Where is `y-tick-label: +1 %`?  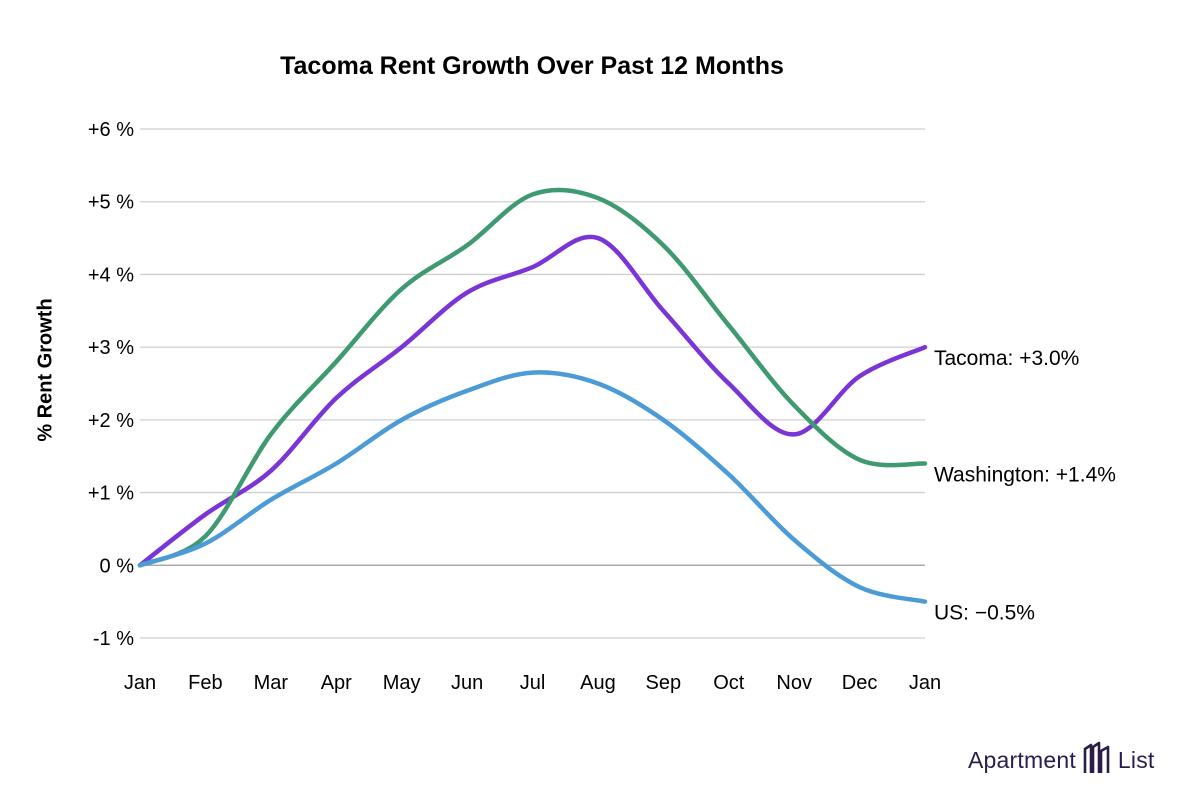
y-tick-label: +1 % is located at coordinates (111, 494).